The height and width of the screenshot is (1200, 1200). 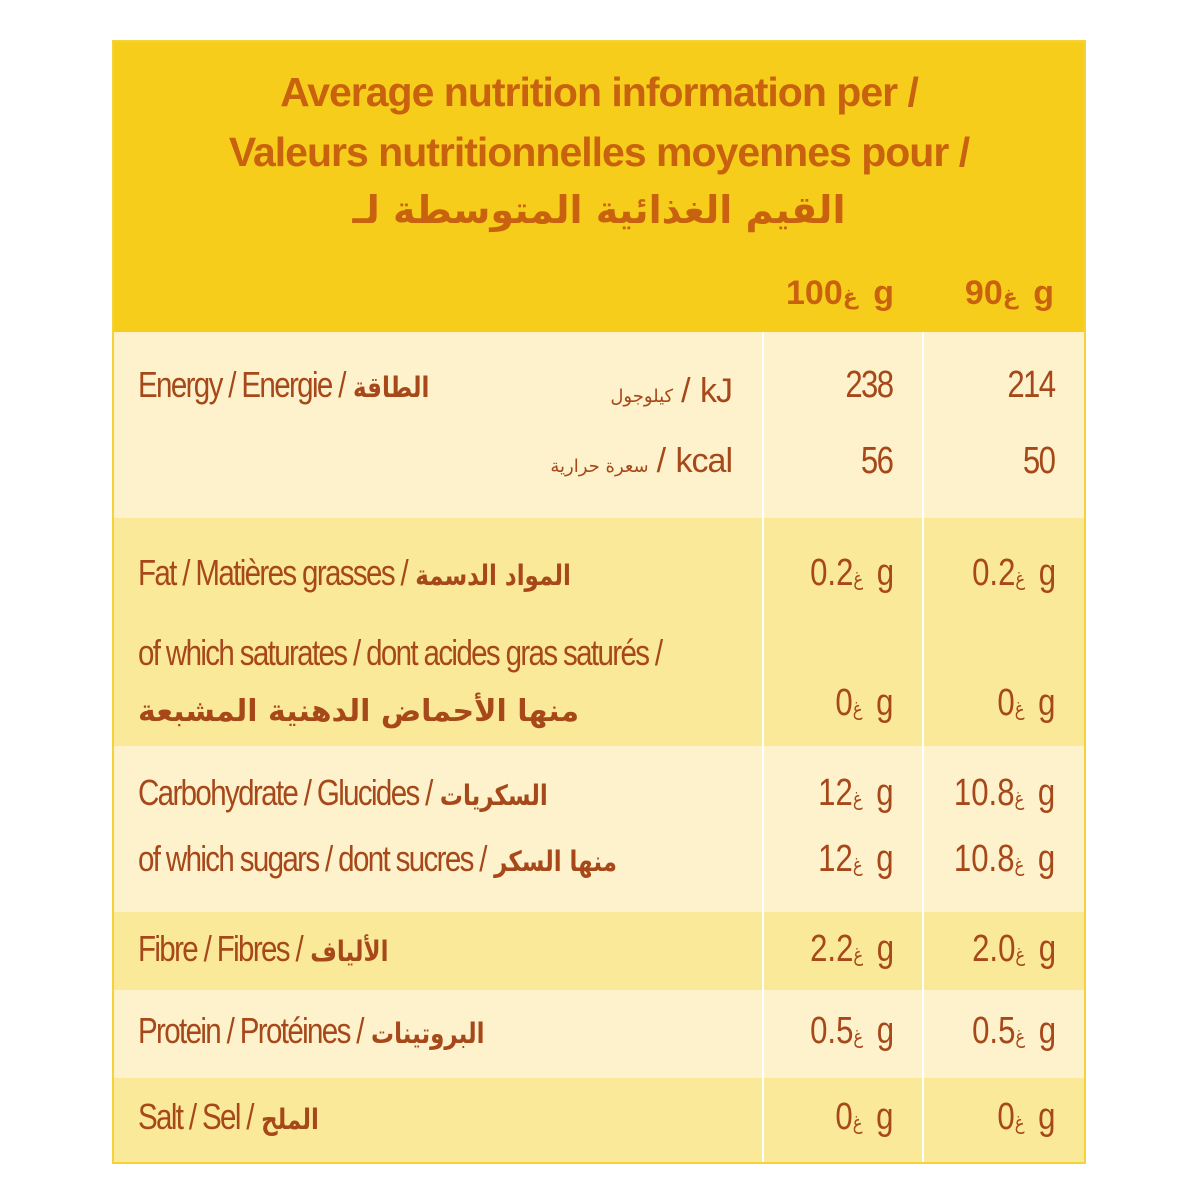 I want to click on saturates-100g-ar: غ, so click(x=857, y=708).